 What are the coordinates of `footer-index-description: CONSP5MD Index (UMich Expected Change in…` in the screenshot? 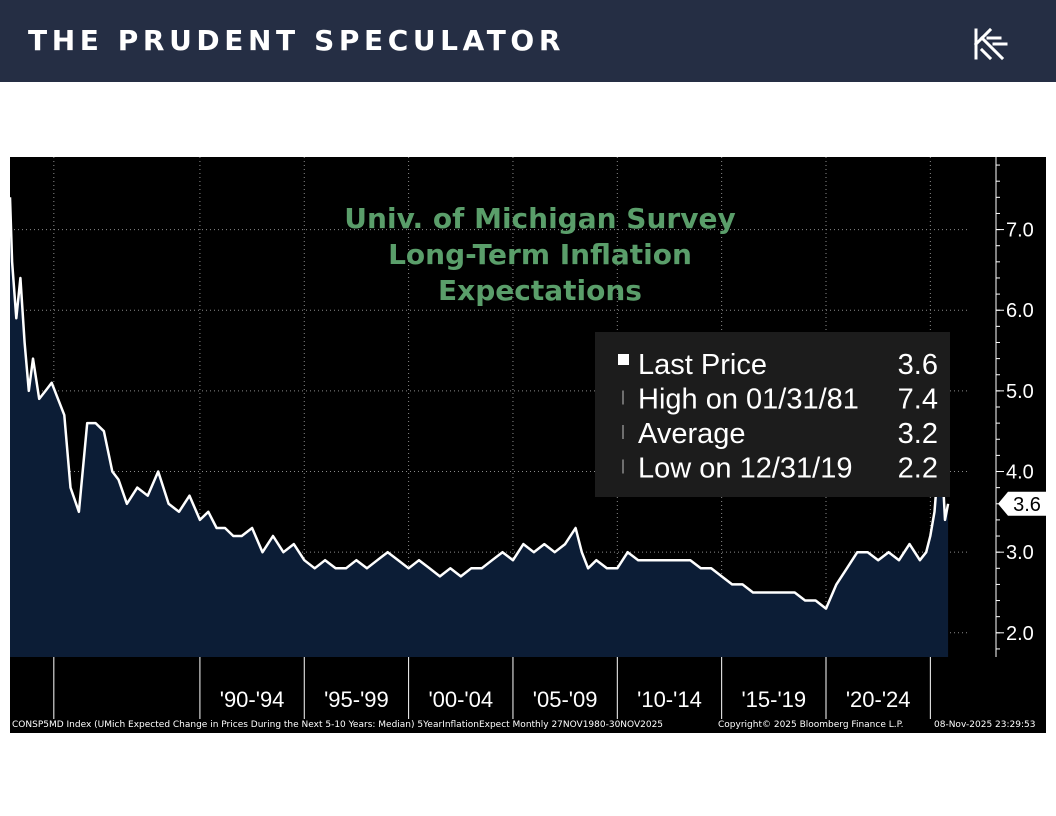 It's located at (338, 725).